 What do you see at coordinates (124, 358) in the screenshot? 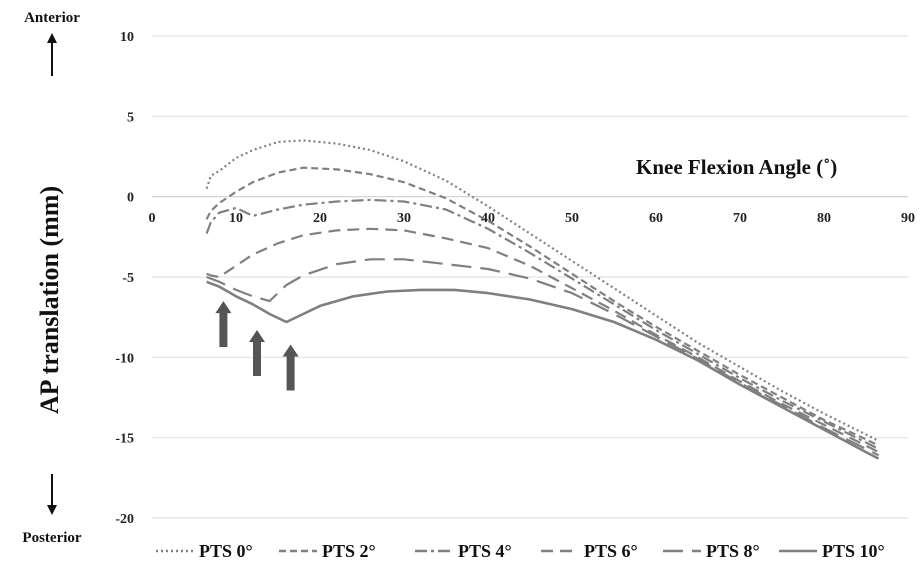
I see `y-tick-label: -10` at bounding box center [124, 358].